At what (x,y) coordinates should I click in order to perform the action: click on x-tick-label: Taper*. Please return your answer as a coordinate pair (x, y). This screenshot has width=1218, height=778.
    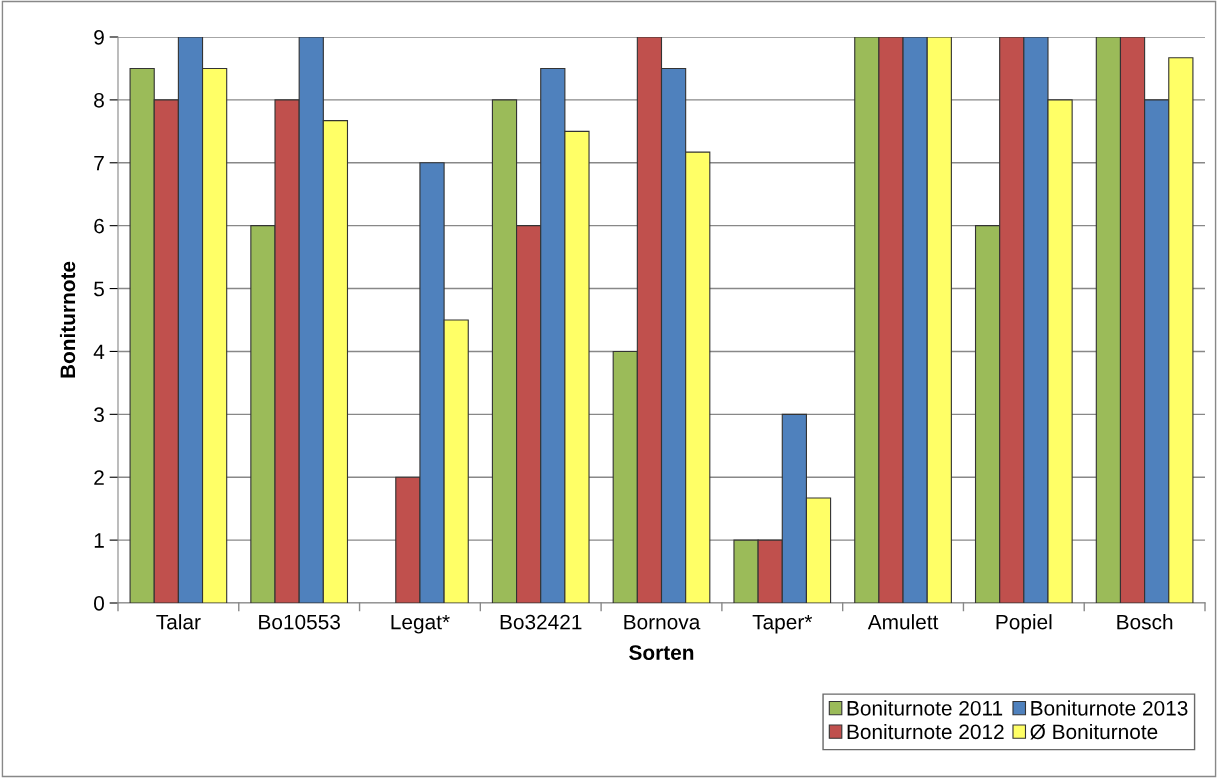
    Looking at the image, I should click on (782, 624).